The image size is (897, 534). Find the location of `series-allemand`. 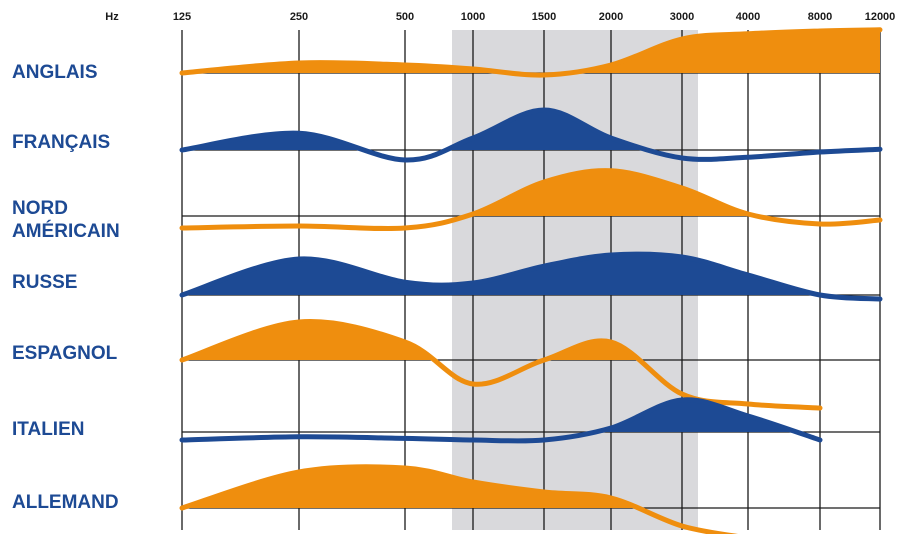

series-allemand is located at coordinates (463, 499).